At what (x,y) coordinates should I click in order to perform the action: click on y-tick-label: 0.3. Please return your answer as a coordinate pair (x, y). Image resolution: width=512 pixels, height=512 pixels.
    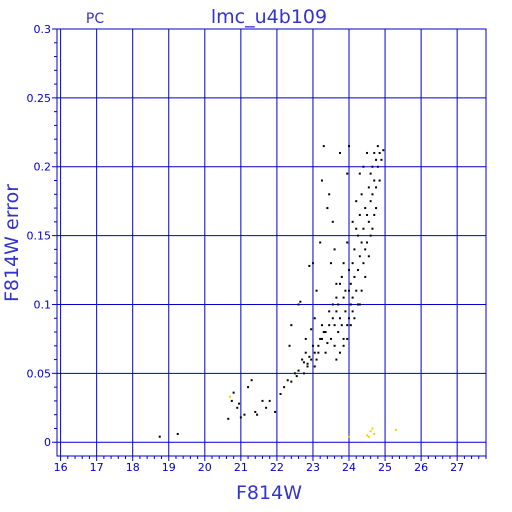
    Looking at the image, I should click on (43, 29).